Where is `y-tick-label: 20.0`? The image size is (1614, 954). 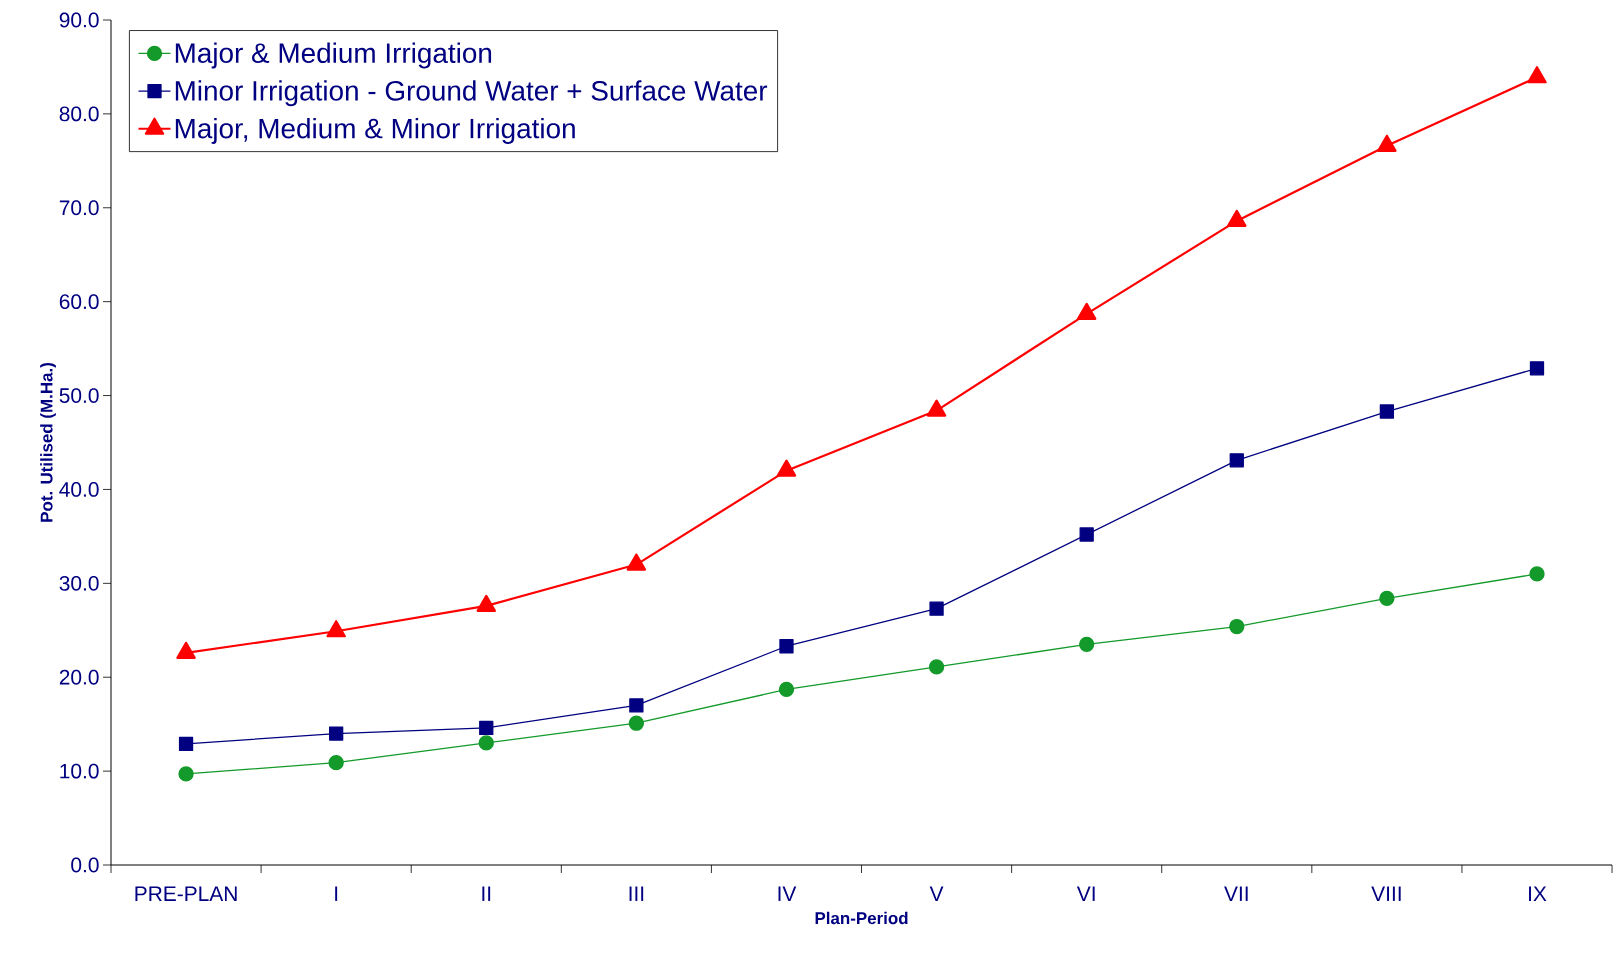
y-tick-label: 20.0 is located at coordinates (79, 677).